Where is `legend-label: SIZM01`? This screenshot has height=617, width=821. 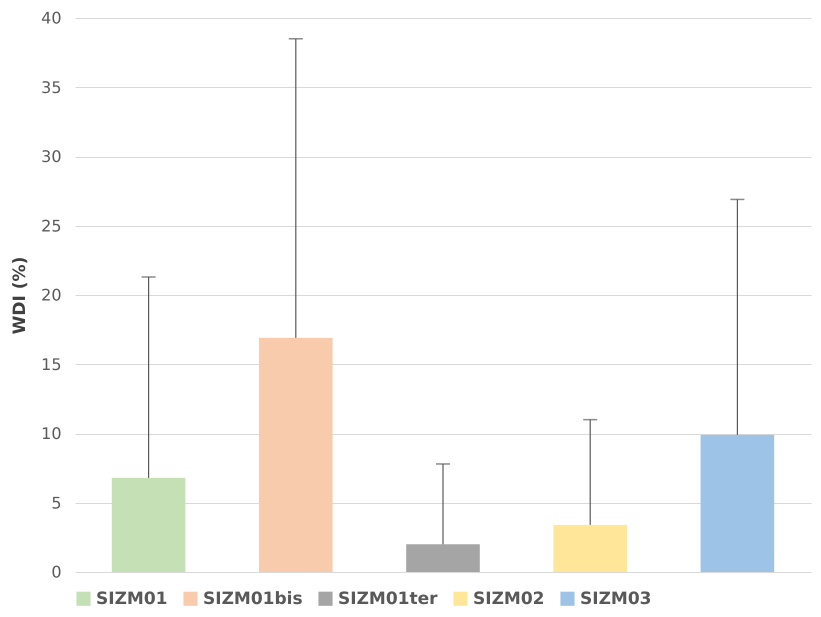 legend-label: SIZM01 is located at coordinates (132, 598).